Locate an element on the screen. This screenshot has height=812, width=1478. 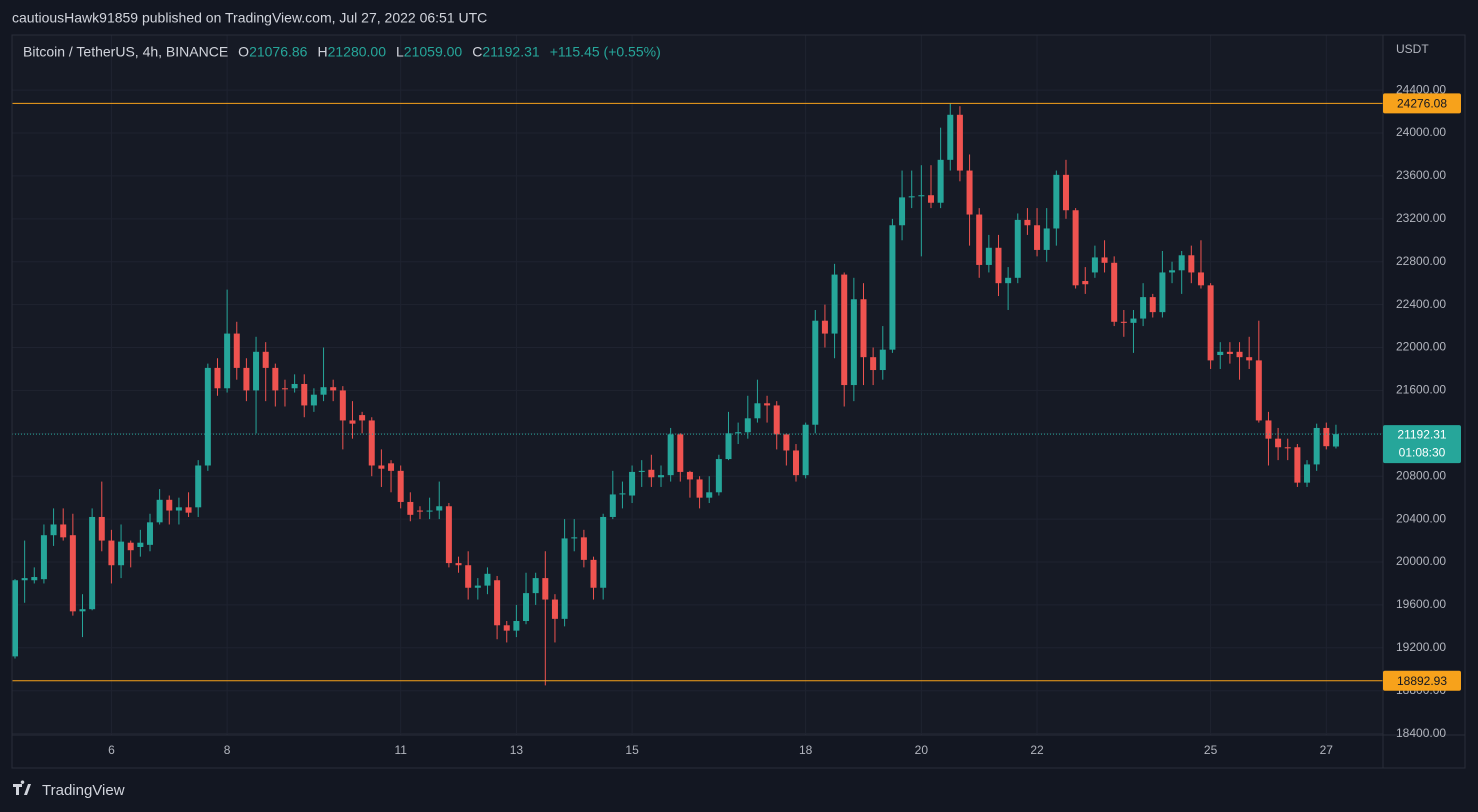
y-tick-label: 20800.00 is located at coordinates (1421, 475).